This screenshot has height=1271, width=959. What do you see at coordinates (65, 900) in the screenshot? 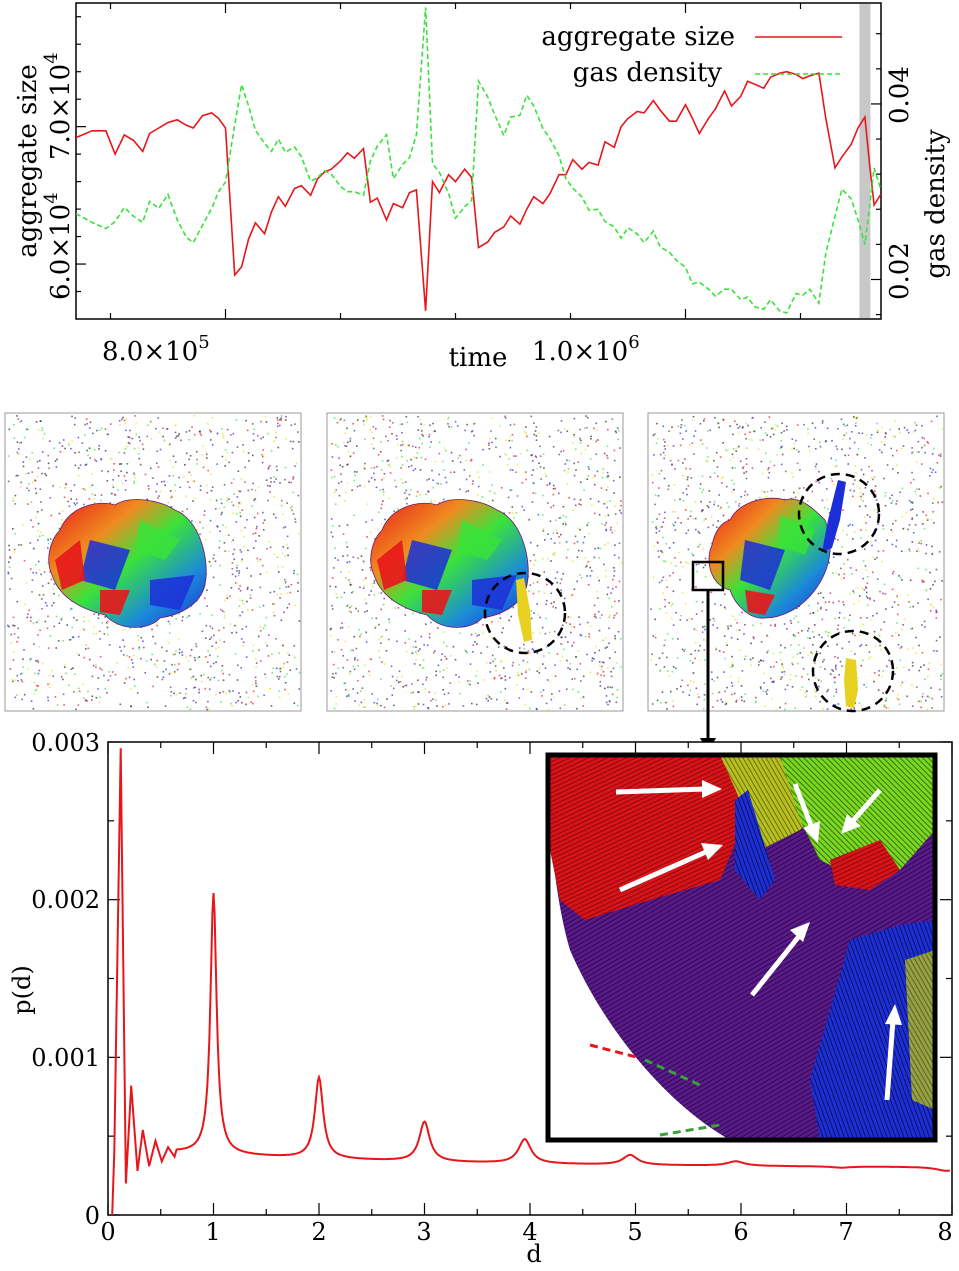
I see `y-tick-label-0002: 0.002` at bounding box center [65, 900].